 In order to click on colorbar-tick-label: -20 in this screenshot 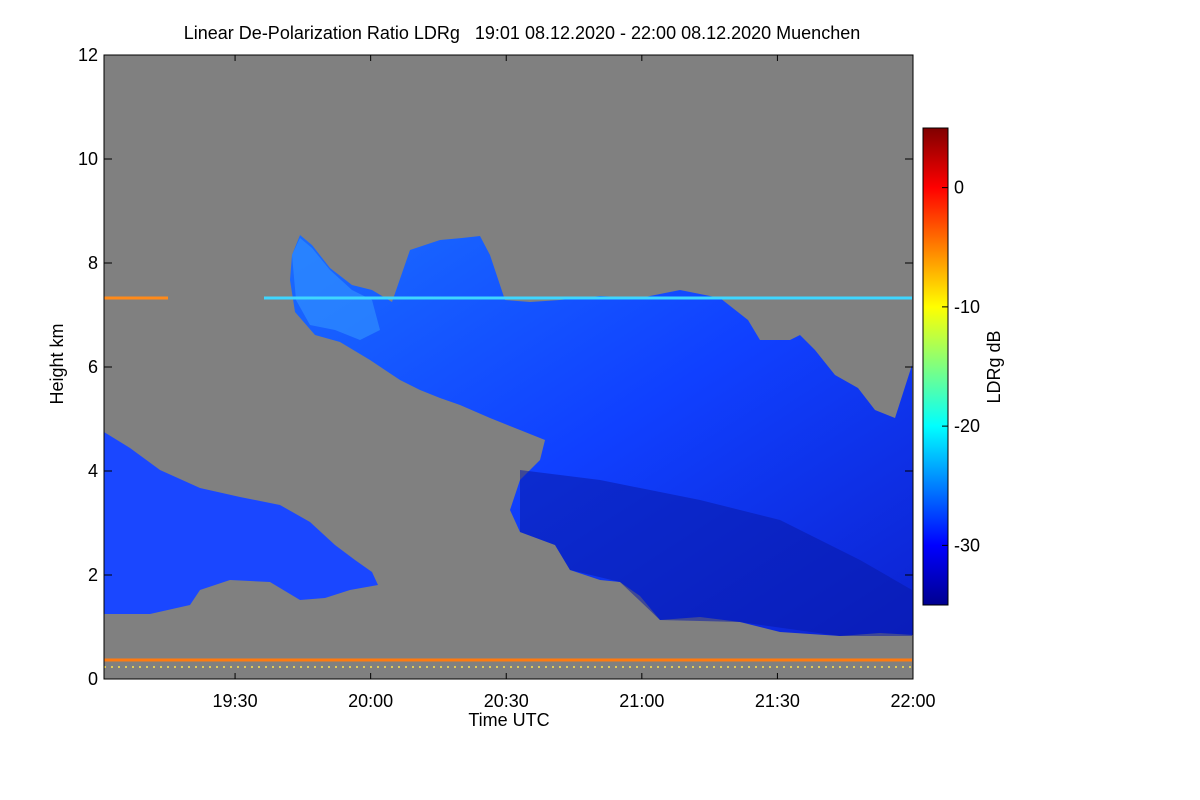, I will do `click(967, 426)`.